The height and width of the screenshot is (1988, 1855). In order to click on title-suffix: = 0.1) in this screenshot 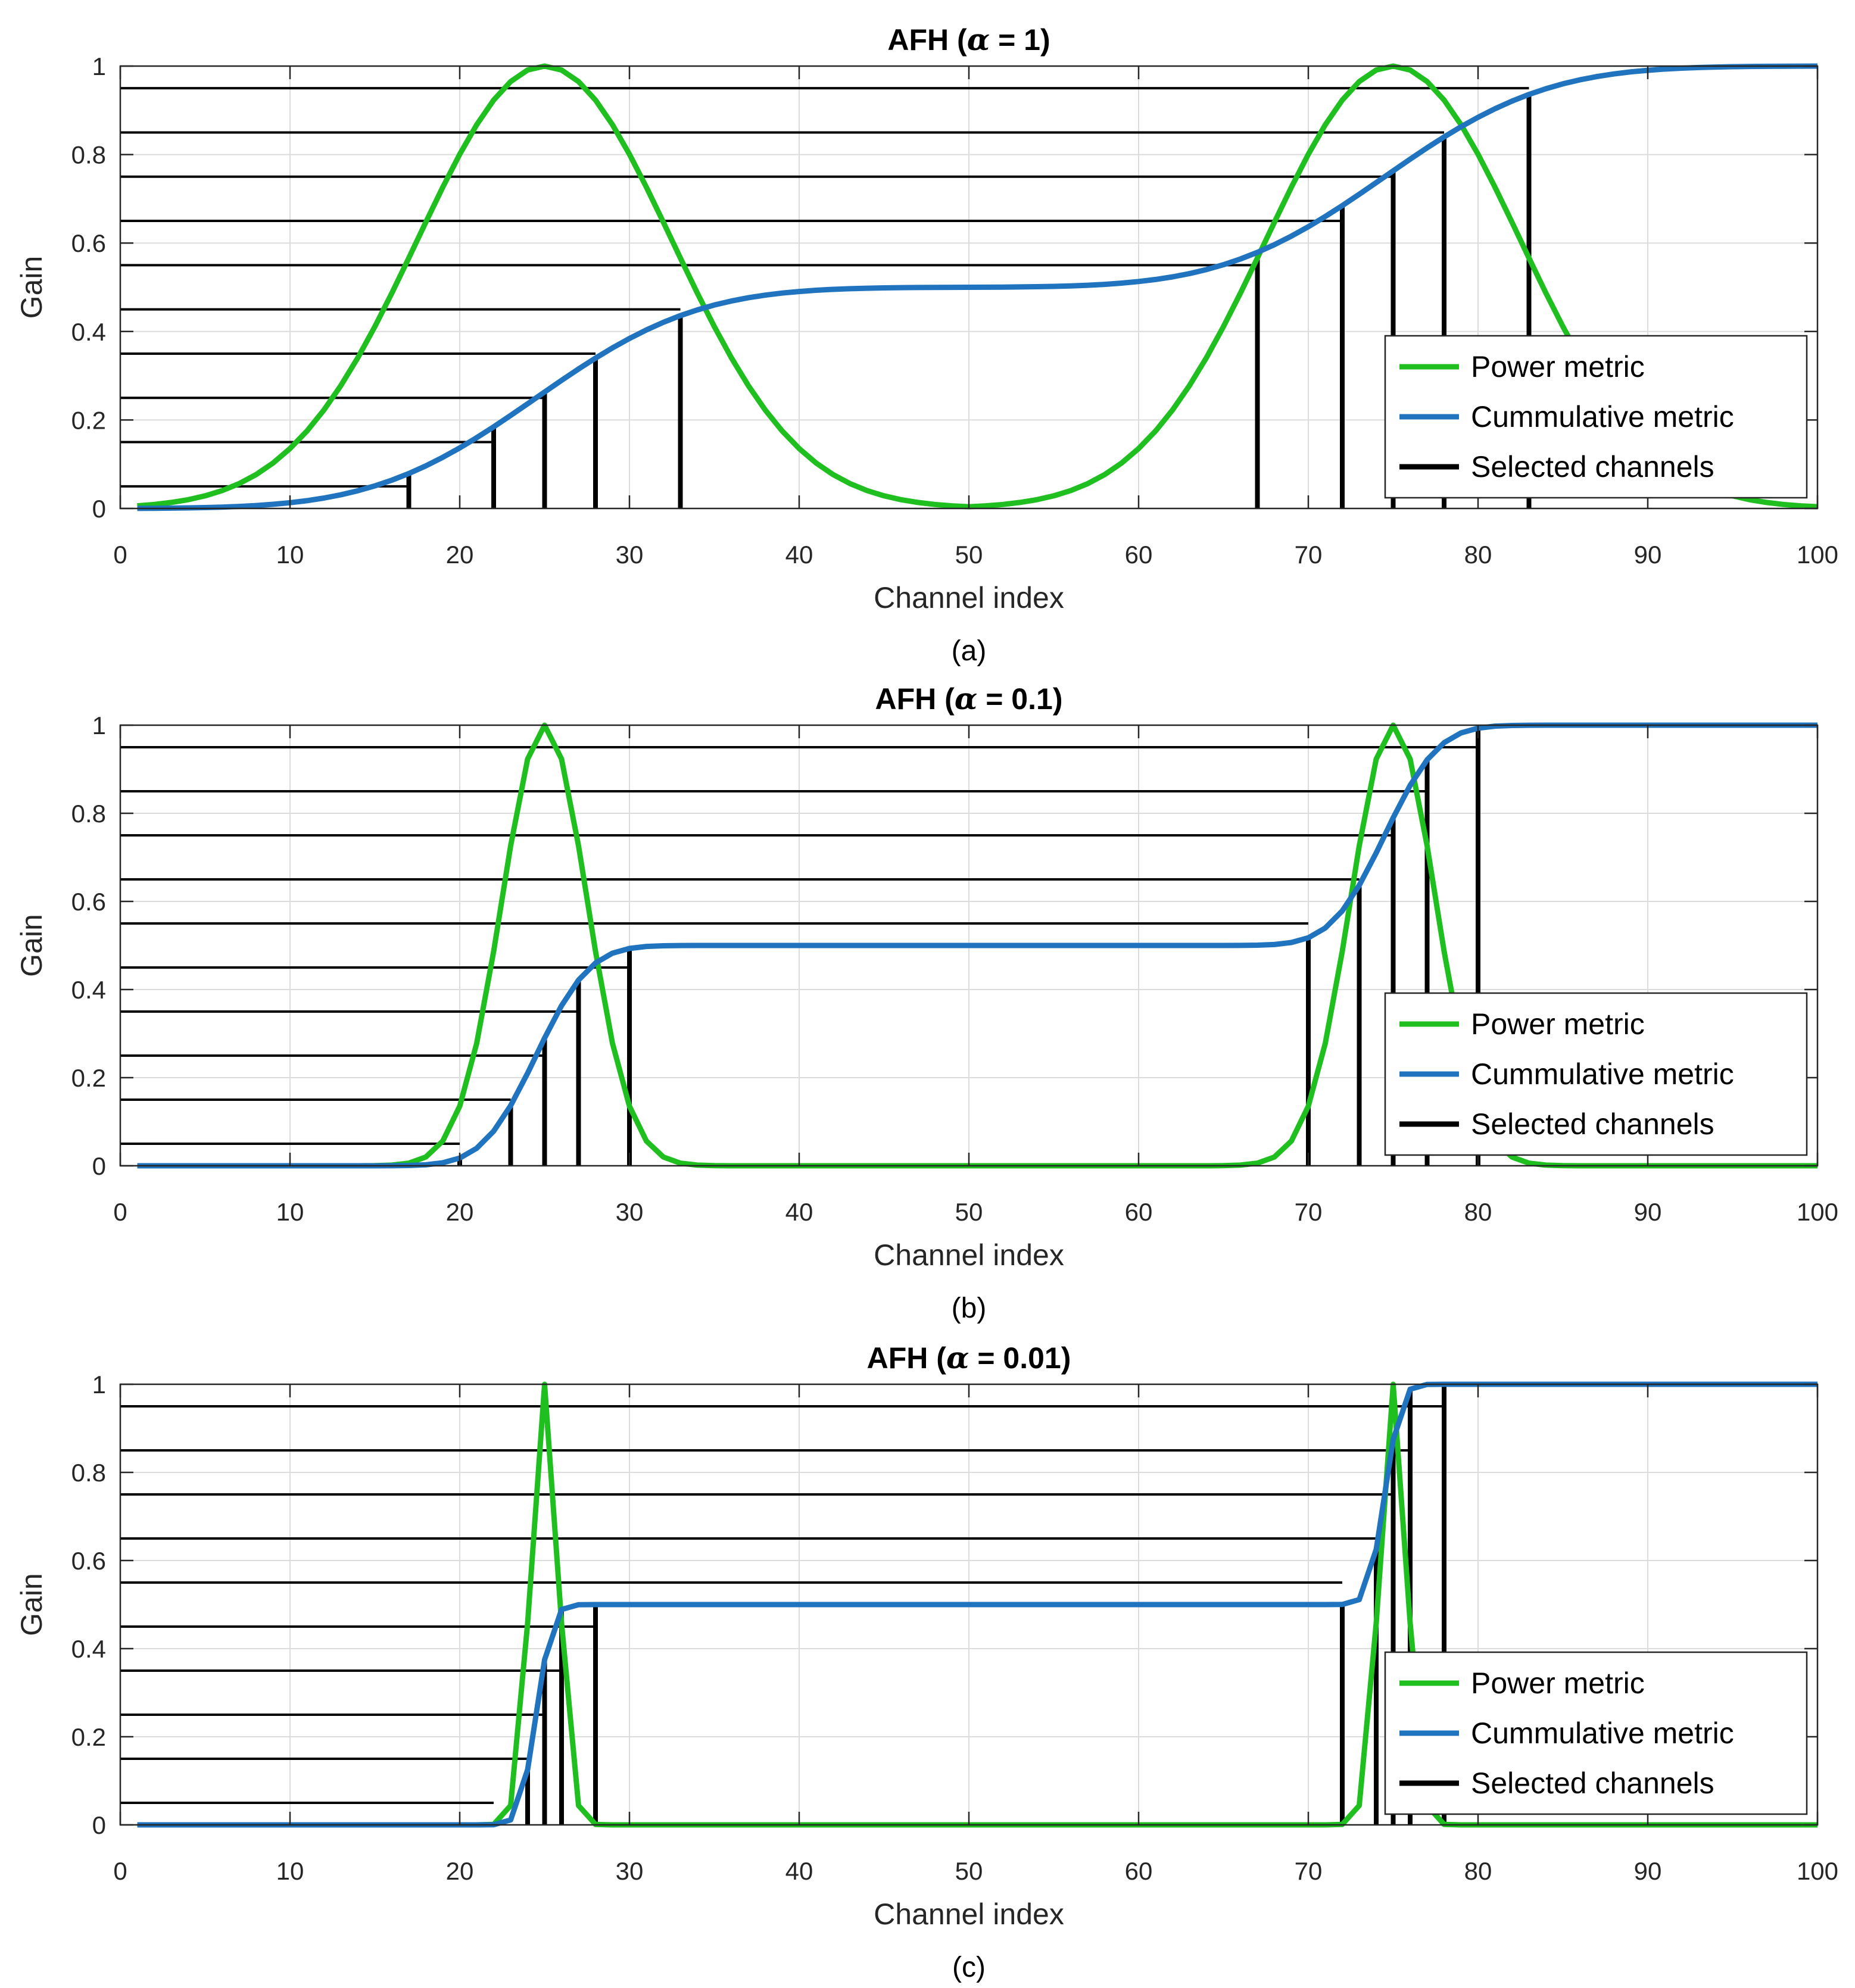, I will do `click(1020, 699)`.